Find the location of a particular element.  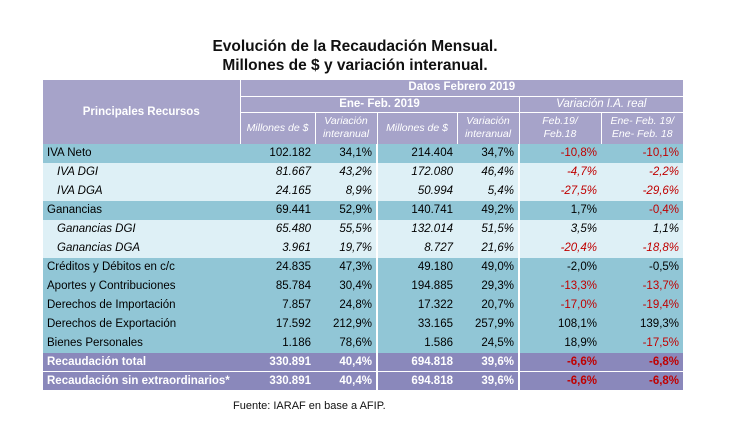

cell-real-ene-feb: -29,6% is located at coordinates (642, 191).